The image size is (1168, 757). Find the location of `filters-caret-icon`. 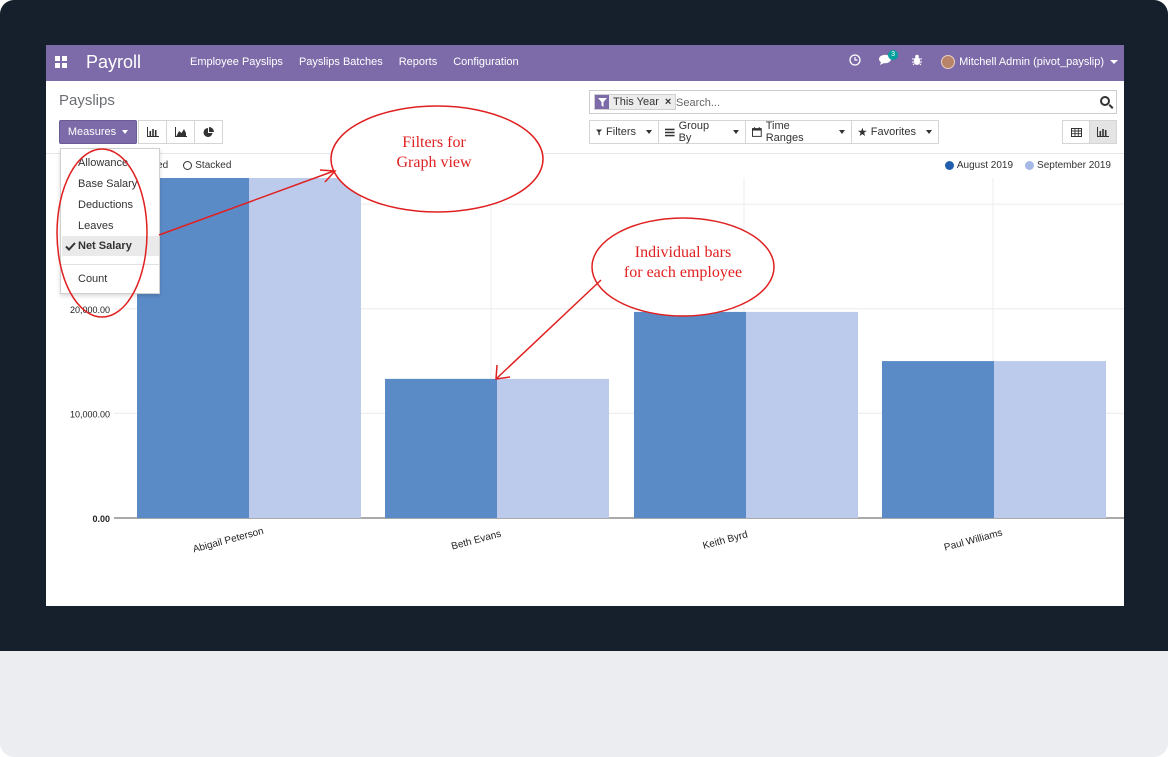

filters-caret-icon is located at coordinates (649, 132).